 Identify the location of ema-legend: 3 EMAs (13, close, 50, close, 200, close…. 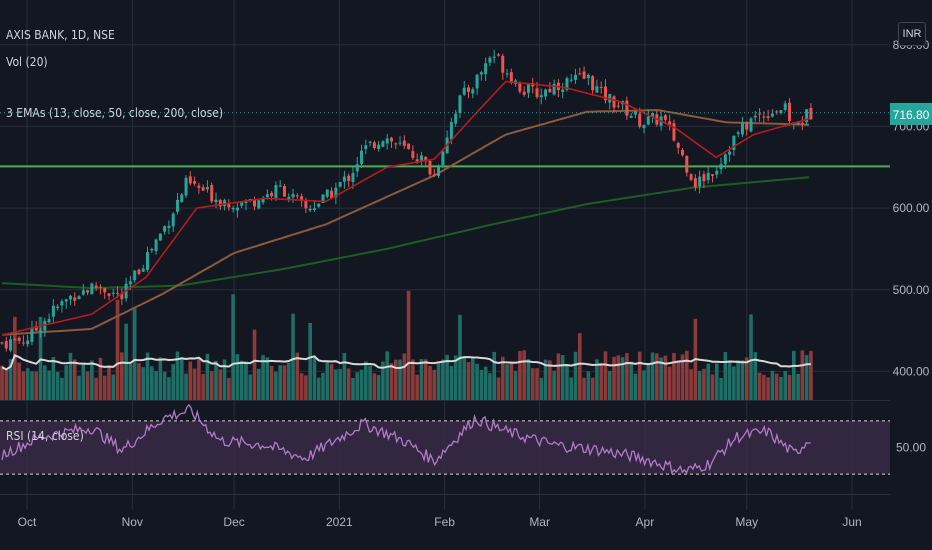
(115, 113).